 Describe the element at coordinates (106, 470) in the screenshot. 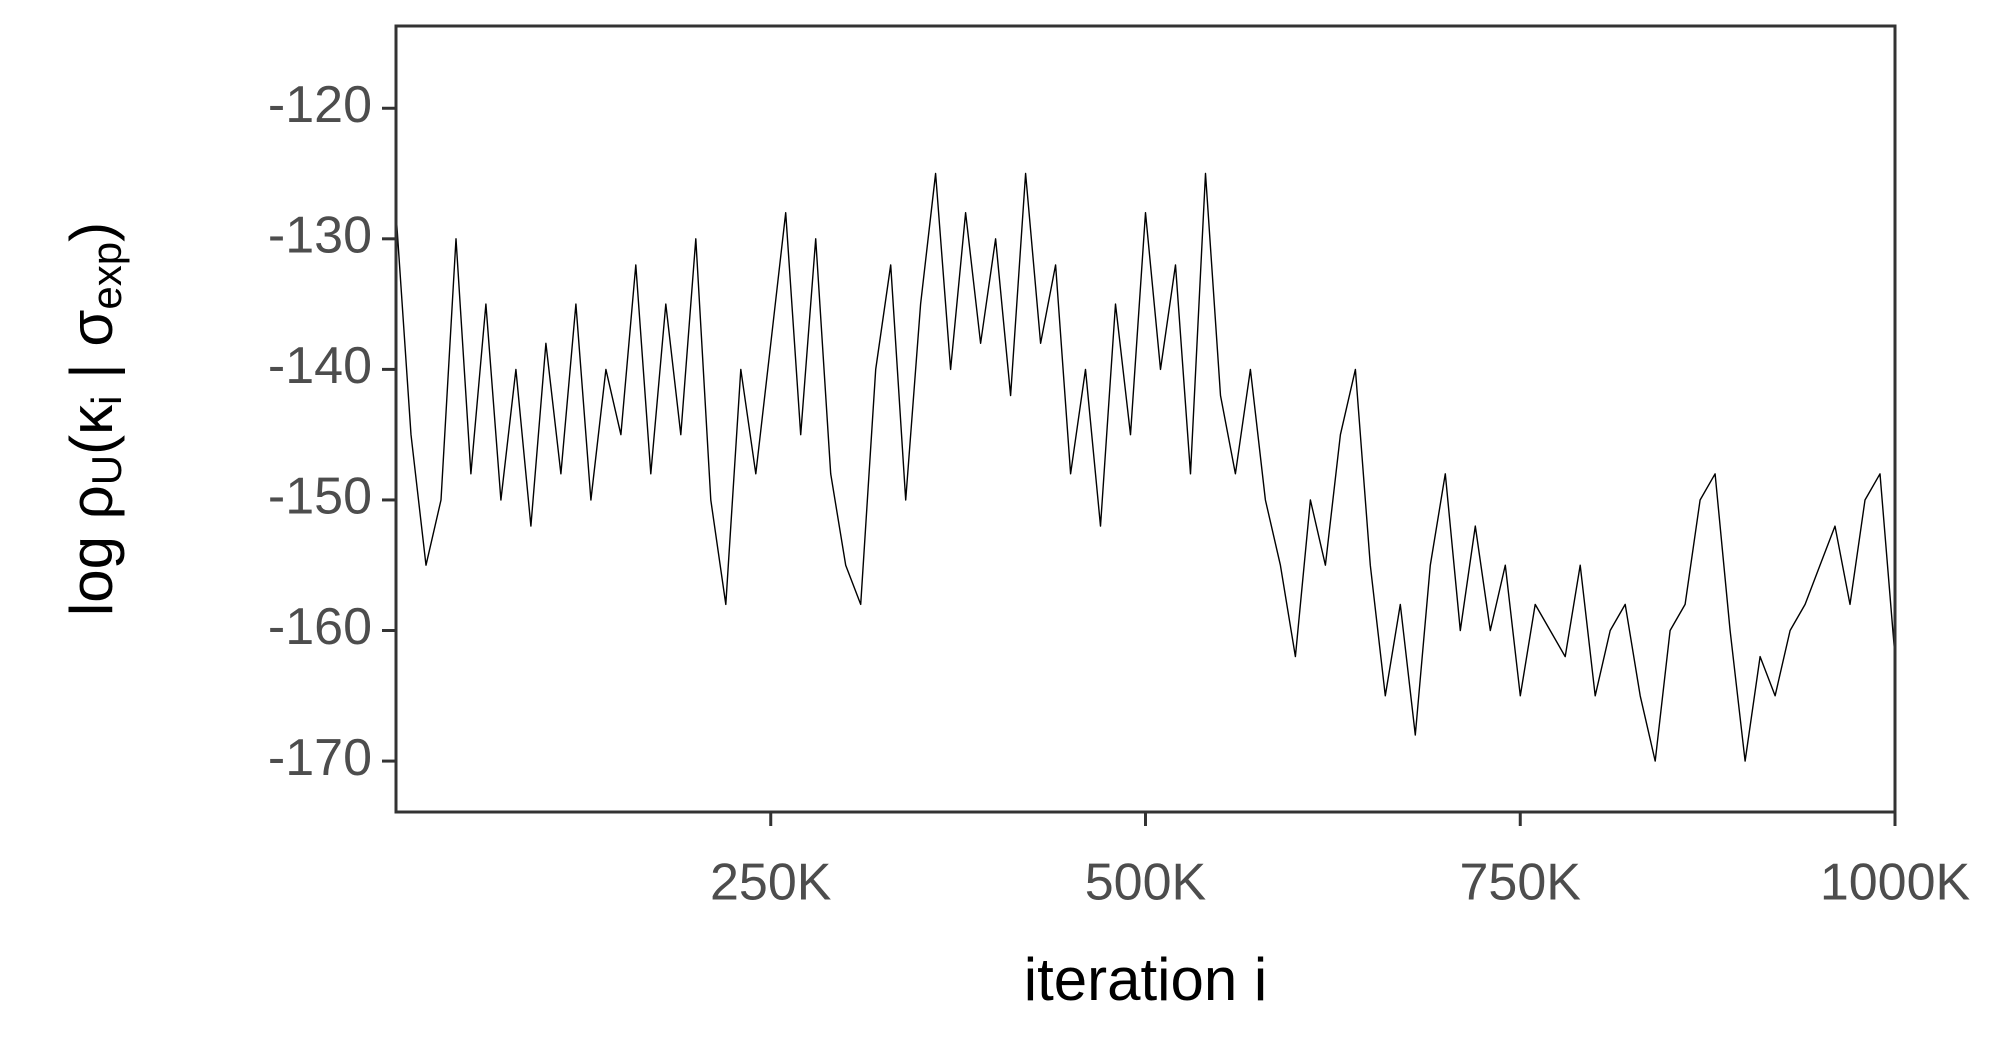

I see `y-axis-title-part: U` at that location.